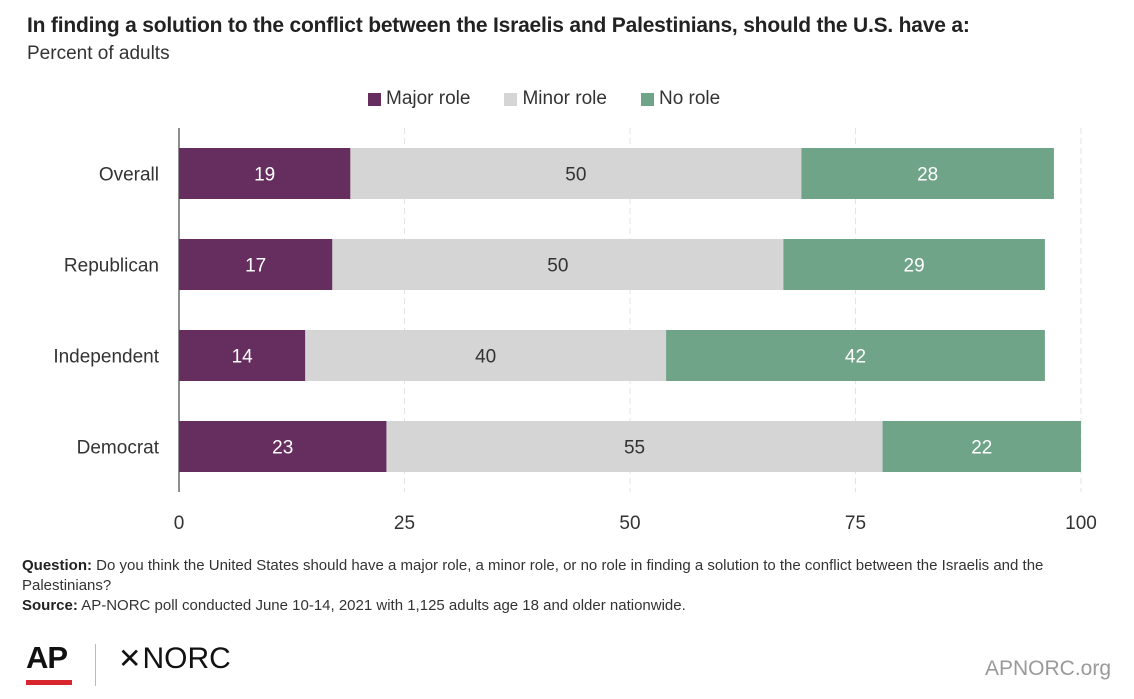 The height and width of the screenshot is (699, 1134). I want to click on x-tick-label: 75, so click(855, 523).